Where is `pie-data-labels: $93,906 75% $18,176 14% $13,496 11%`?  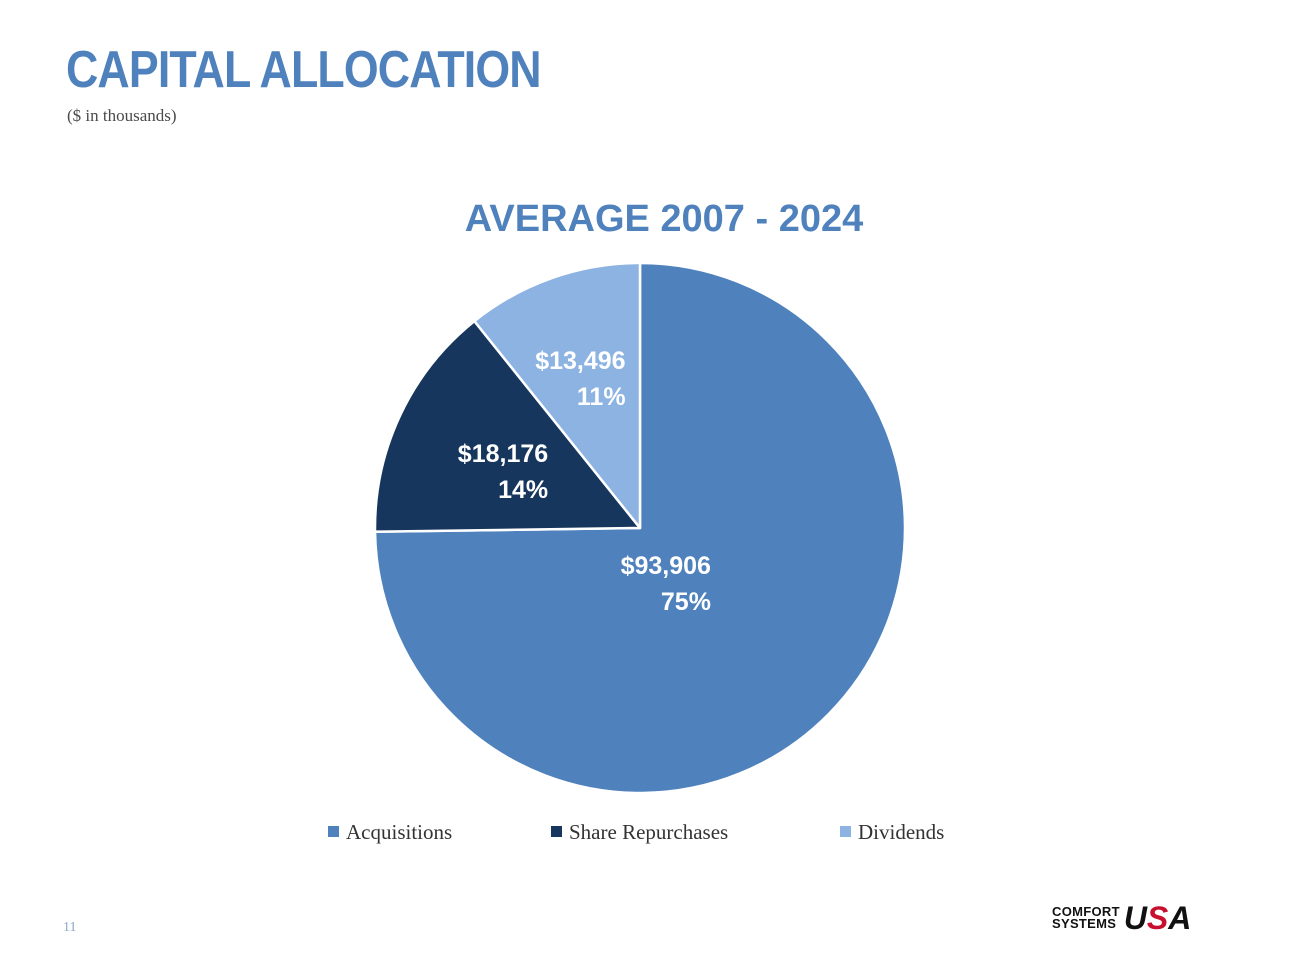
pie-data-labels: $93,906 75% $18,176 14% $13,496 11% is located at coordinates (584, 481).